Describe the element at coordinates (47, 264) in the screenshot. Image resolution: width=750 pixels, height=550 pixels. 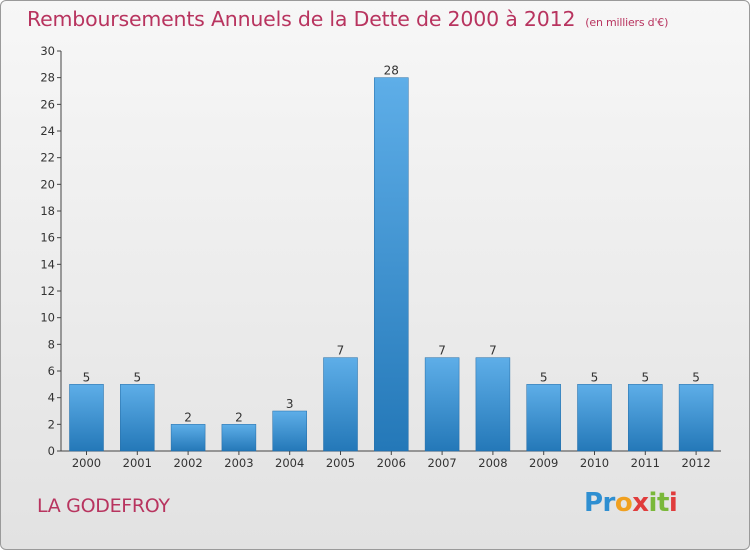
I see `y-tick-label: 14` at that location.